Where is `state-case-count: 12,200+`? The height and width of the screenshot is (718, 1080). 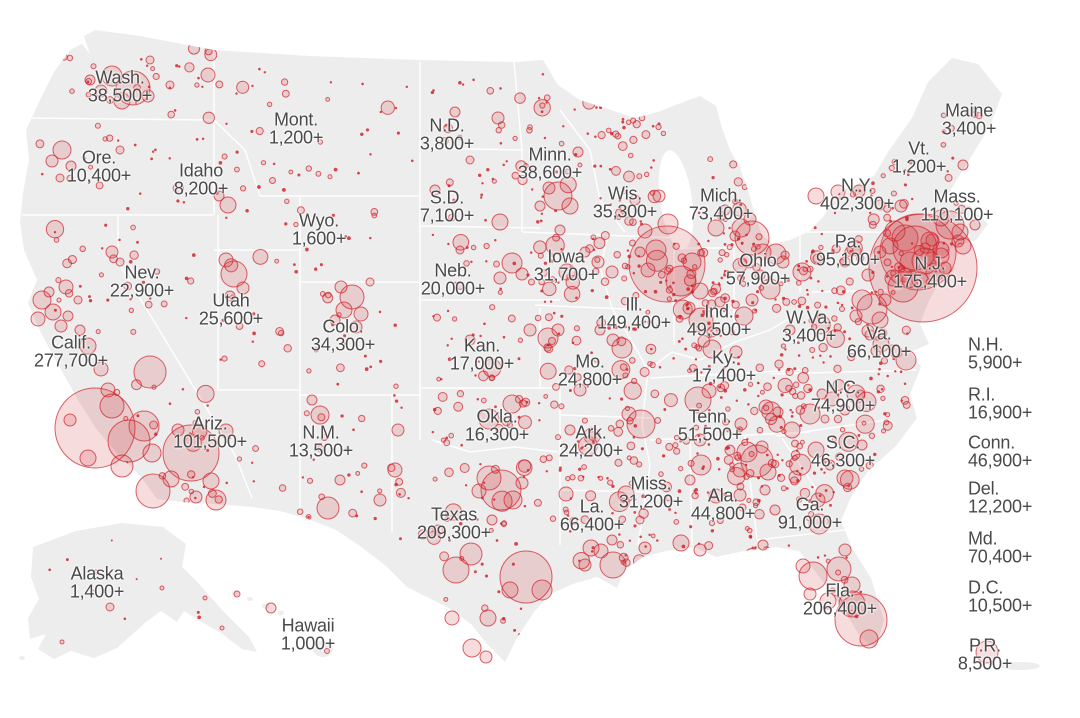 state-case-count: 12,200+ is located at coordinates (1000, 506).